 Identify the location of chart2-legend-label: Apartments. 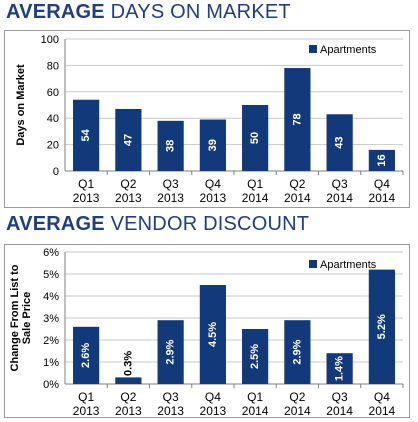
(348, 265).